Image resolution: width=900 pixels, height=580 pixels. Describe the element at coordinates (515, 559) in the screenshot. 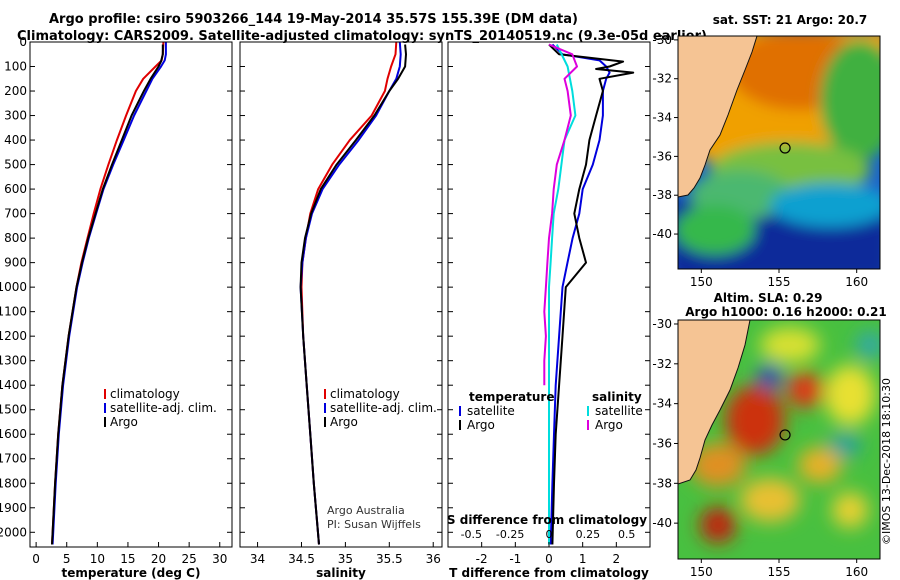

I see `x-tick-label: -1` at that location.